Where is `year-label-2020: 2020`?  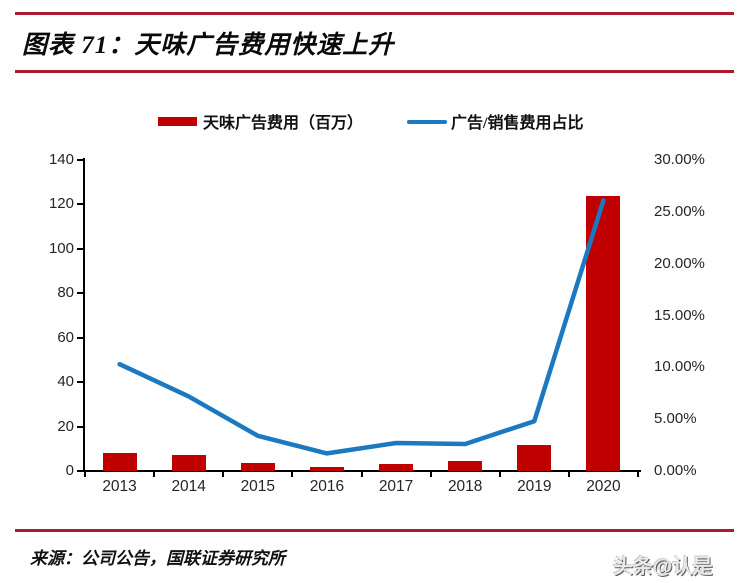
year-label-2020: 2020 is located at coordinates (603, 486).